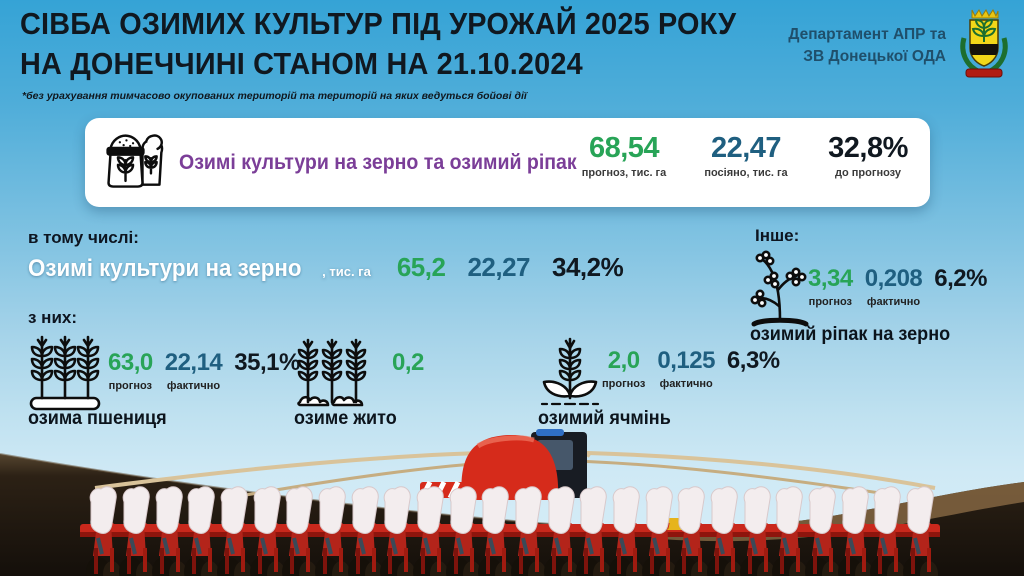 Image resolution: width=1024 pixels, height=576 pixels. What do you see at coordinates (686, 360) in the screenshot?
I see `barley-actual-value: 0,125` at bounding box center [686, 360].